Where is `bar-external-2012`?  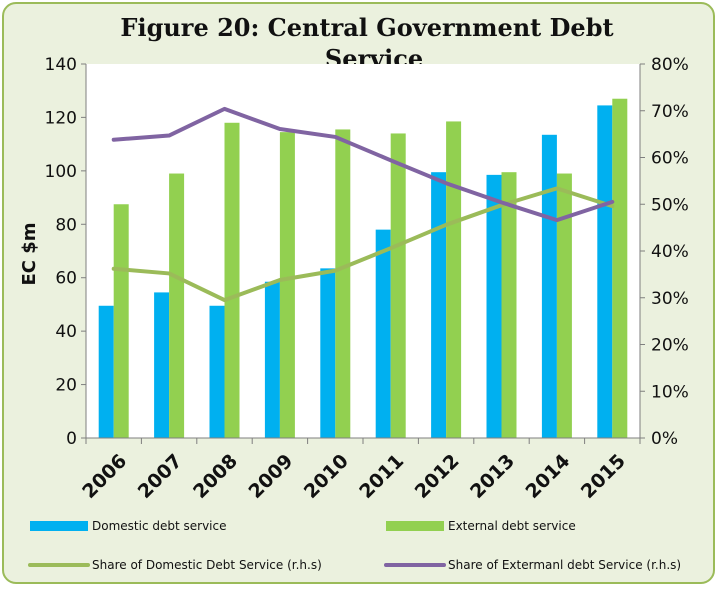
bar-external-2012 is located at coordinates (454, 279).